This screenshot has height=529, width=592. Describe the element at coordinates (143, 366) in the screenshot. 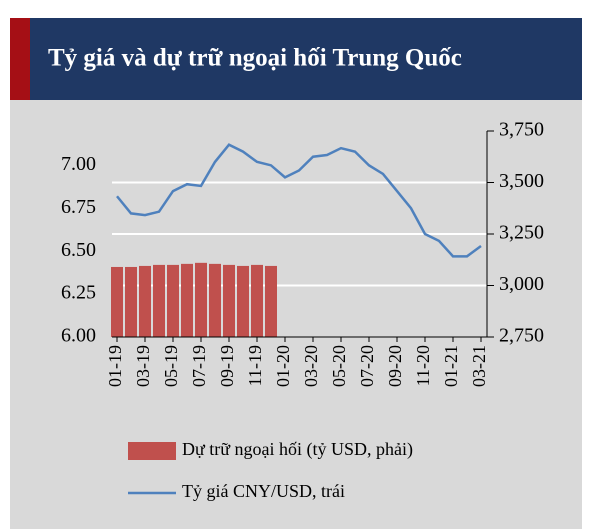

I see `x-tick-label: 03-19` at that location.